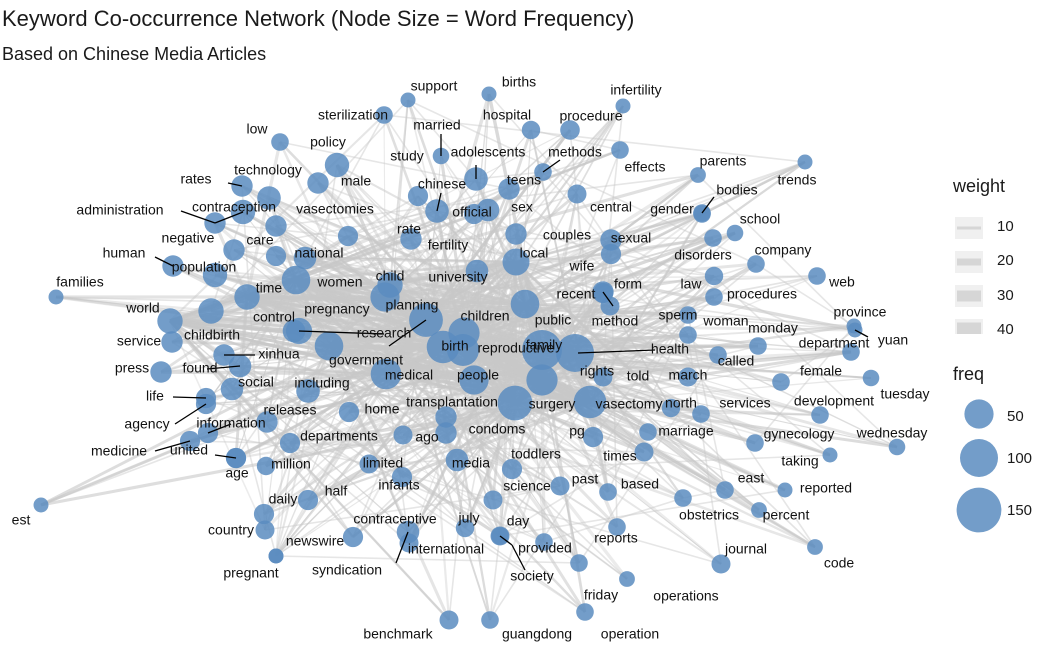 This screenshot has width=1050, height=648. What do you see at coordinates (474, 380) in the screenshot?
I see `node-people` at bounding box center [474, 380].